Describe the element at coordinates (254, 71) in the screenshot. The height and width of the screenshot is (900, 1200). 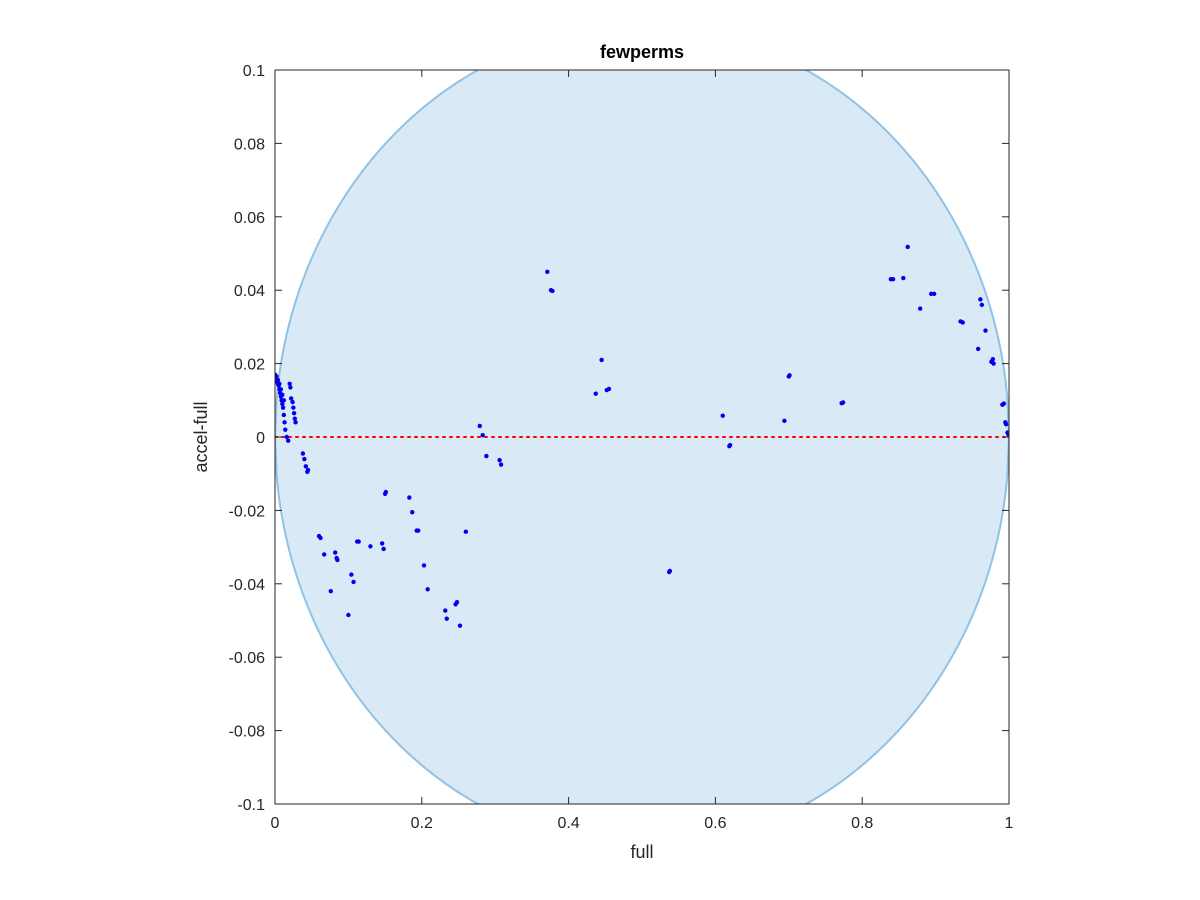
I see `y-tick-label: 0.1` at that location.